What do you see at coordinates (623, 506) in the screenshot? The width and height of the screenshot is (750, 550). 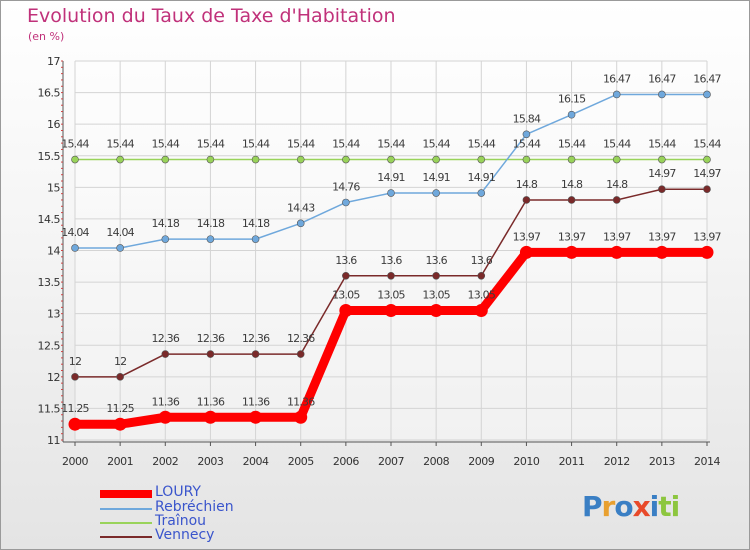 I see `logo-letter: o` at bounding box center [623, 506].